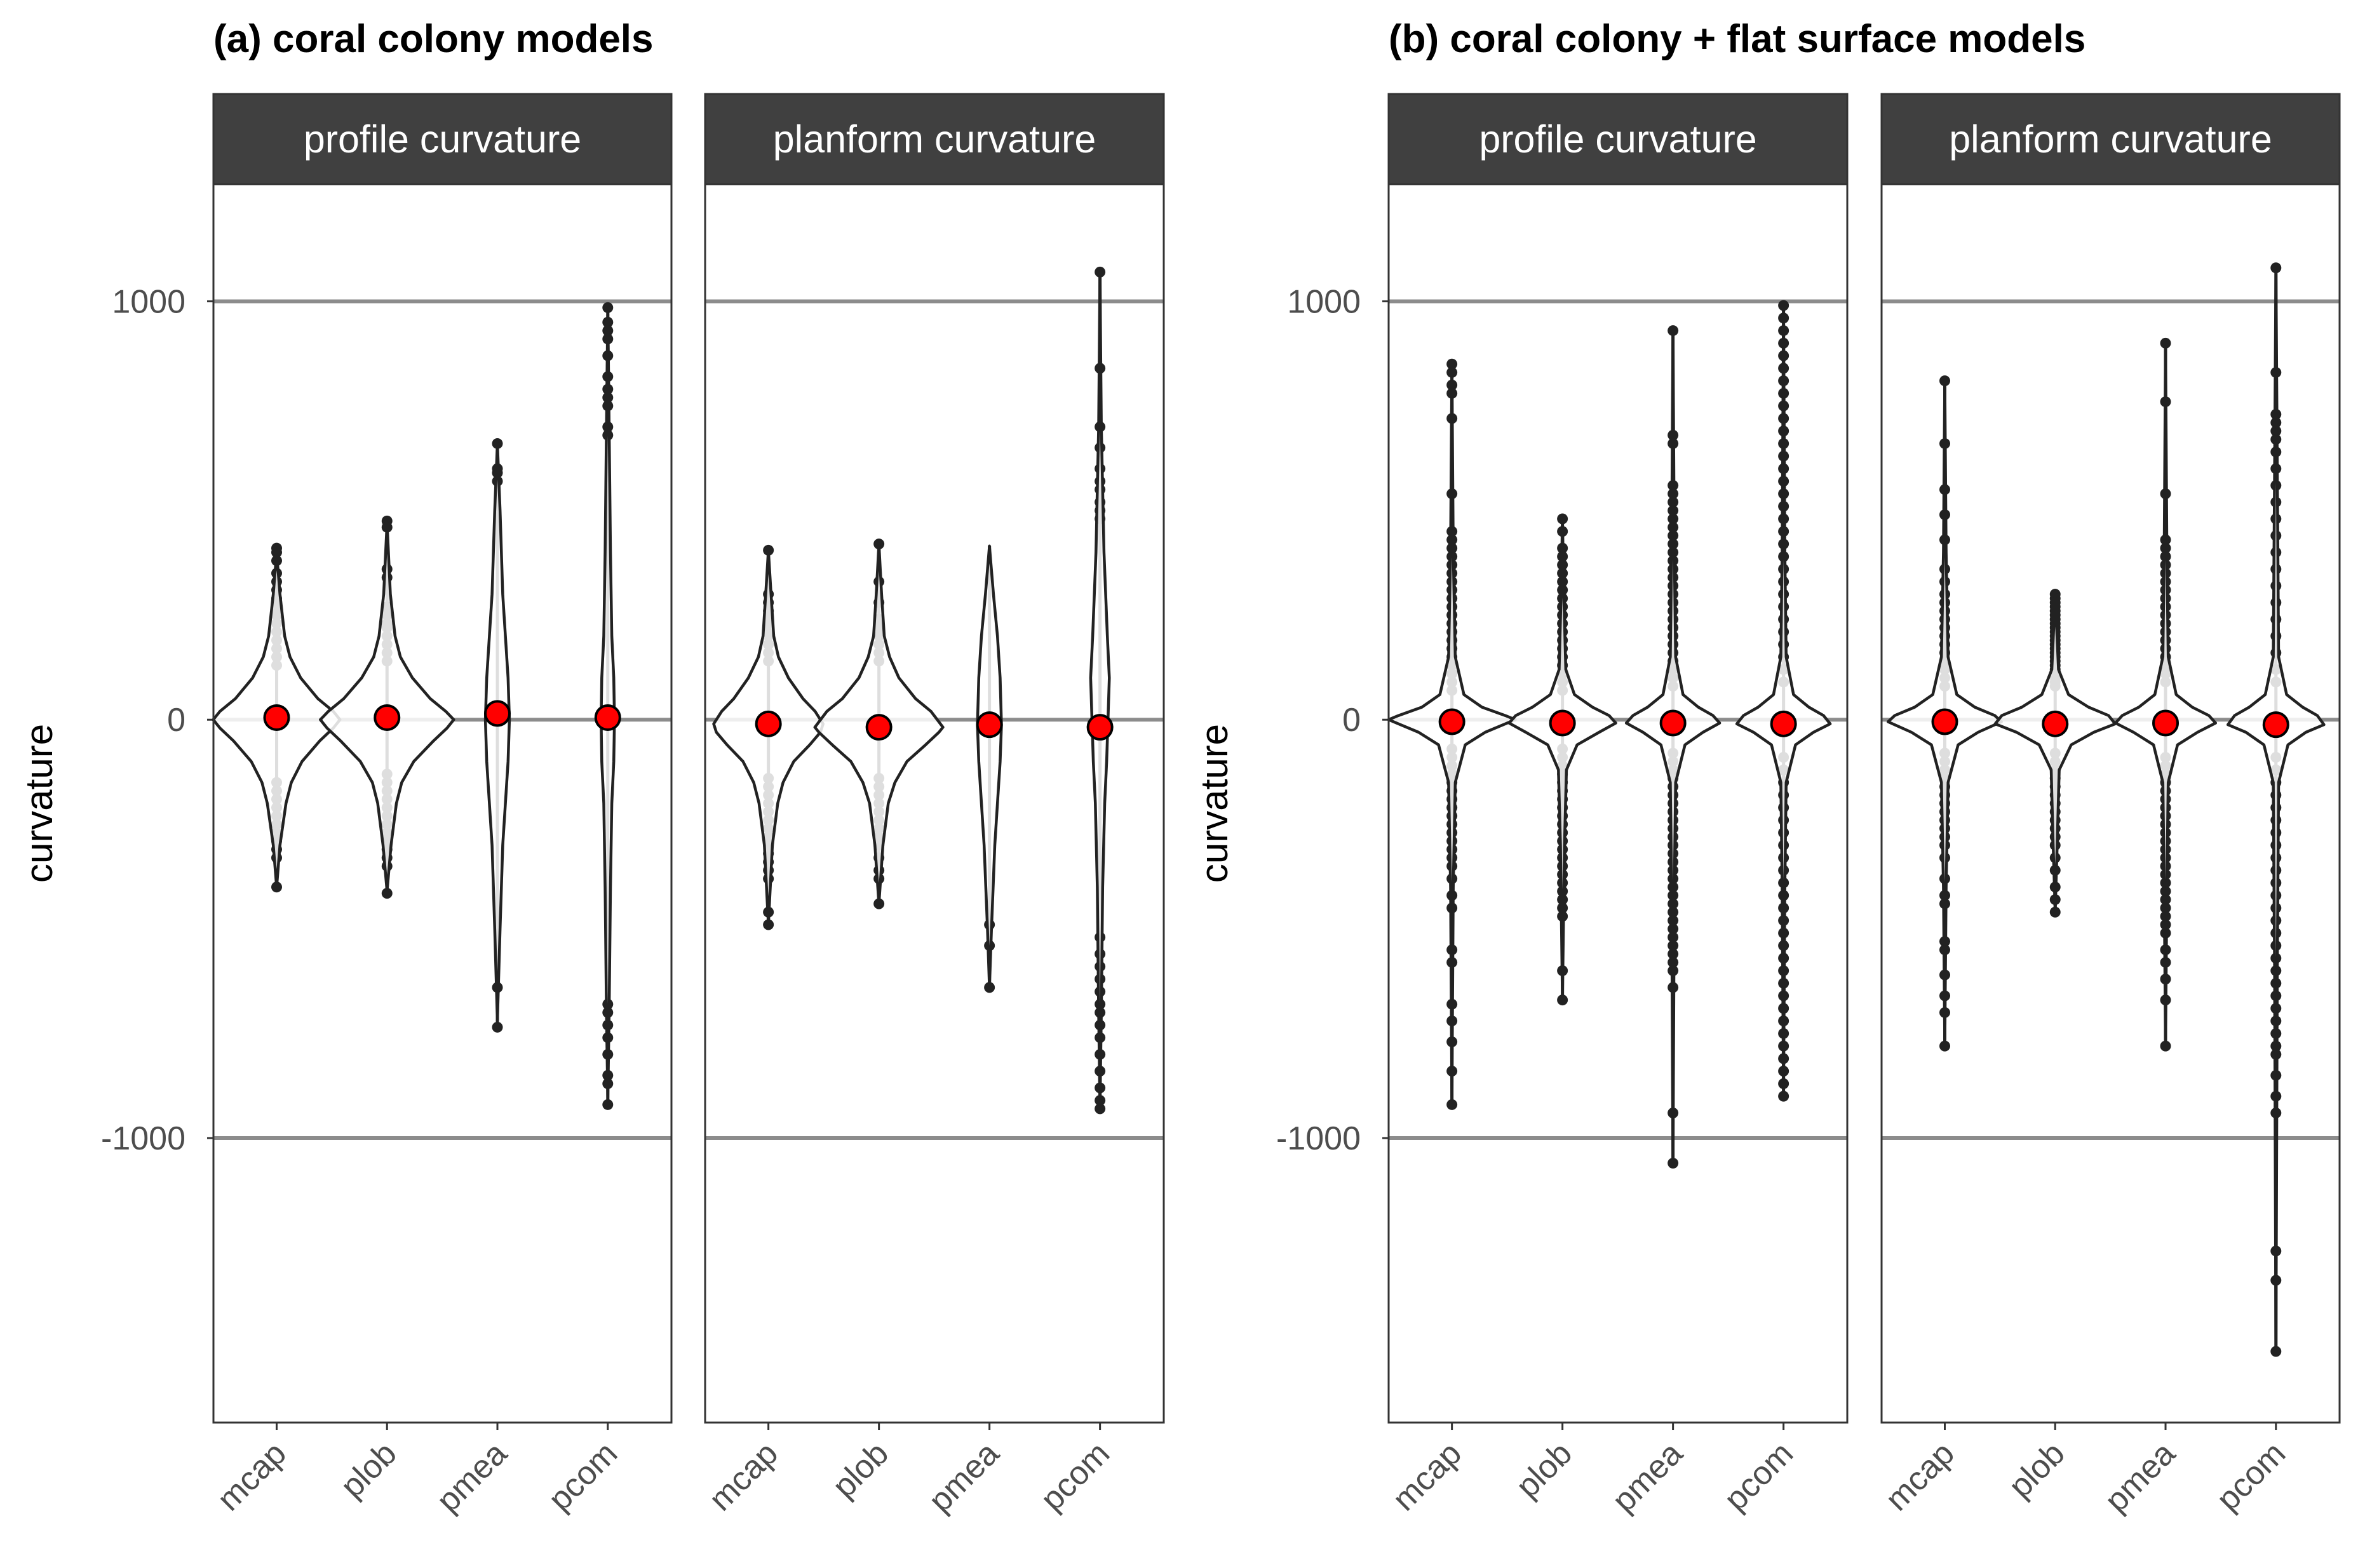 The width and height of the screenshot is (2365, 1568). Describe the element at coordinates (879, 1022) in the screenshot. I see `series-plob: plob` at that location.